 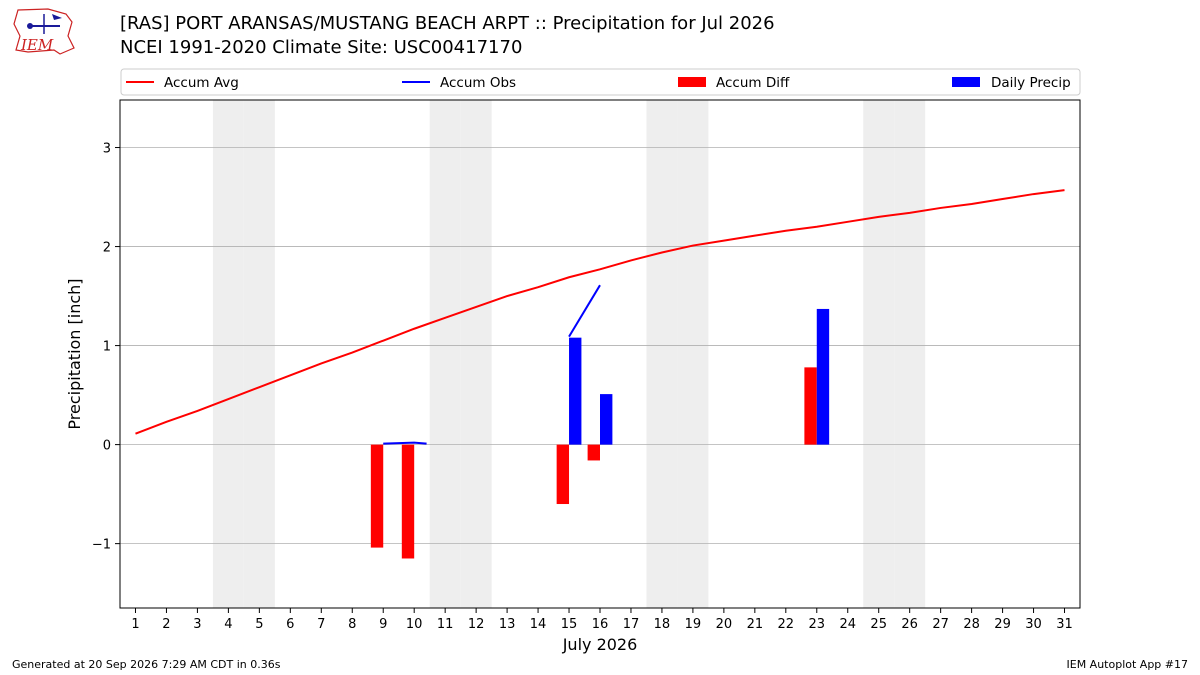 I want to click on bars, so click(x=600, y=433).